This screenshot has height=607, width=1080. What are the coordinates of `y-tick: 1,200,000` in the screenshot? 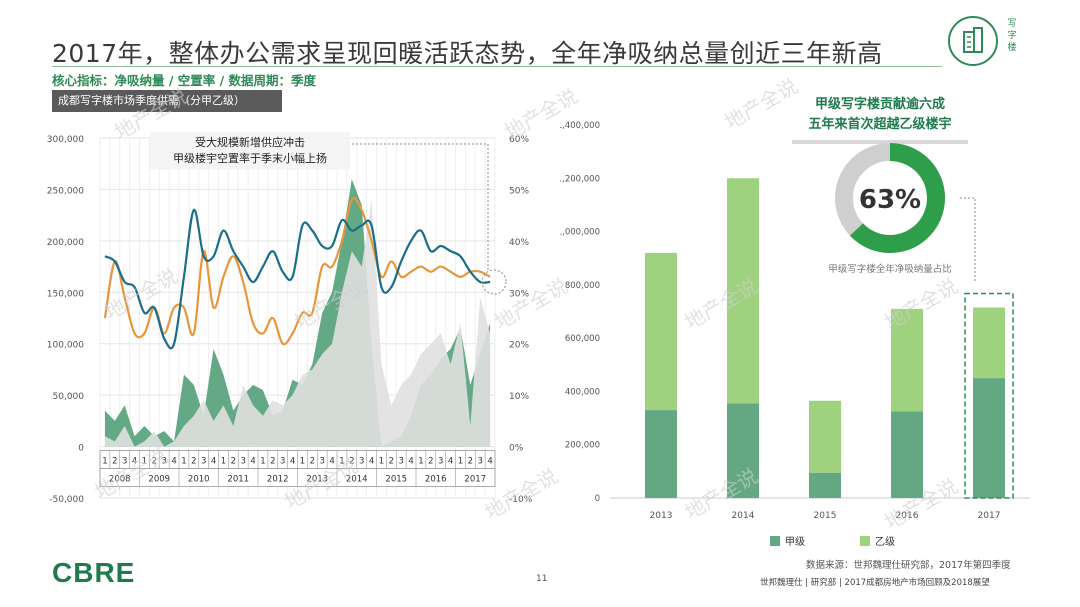 It's located at (580, 179).